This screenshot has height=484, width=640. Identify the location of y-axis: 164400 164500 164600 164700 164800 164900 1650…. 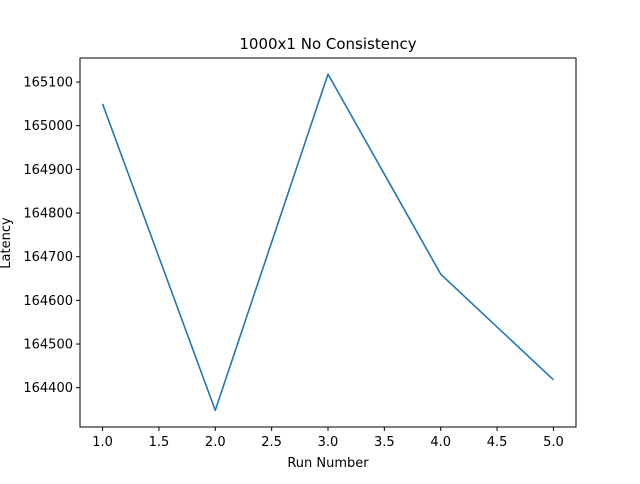
(51, 236).